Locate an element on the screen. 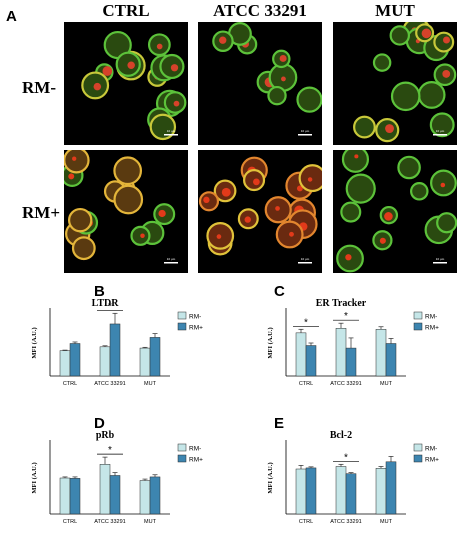  micrograph-ctrl-rm-plus: 10 µm is located at coordinates (126, 211).